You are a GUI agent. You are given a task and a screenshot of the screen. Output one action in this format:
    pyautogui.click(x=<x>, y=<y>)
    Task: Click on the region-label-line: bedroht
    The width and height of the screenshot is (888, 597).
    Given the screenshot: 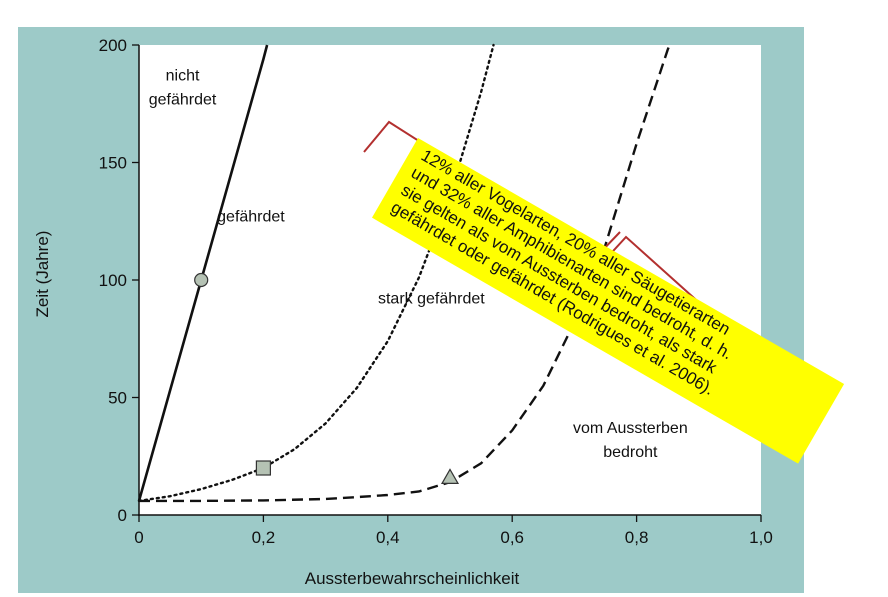 What is the action you would take?
    pyautogui.click(x=630, y=452)
    